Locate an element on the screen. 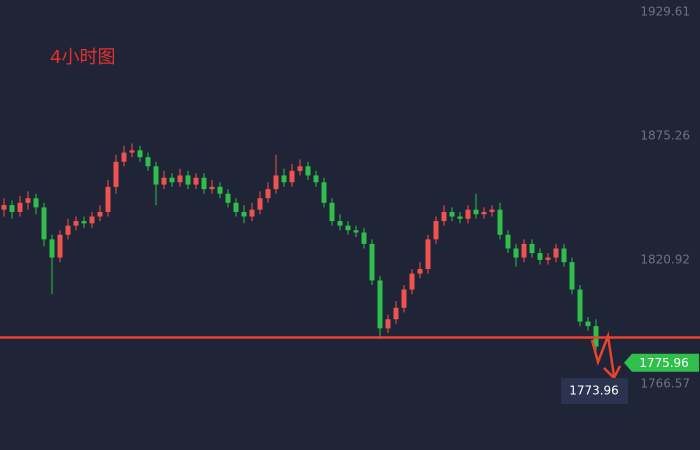 Image resolution: width=700 pixels, height=450 pixels. price-label: 1775.96 is located at coordinates (664, 363).